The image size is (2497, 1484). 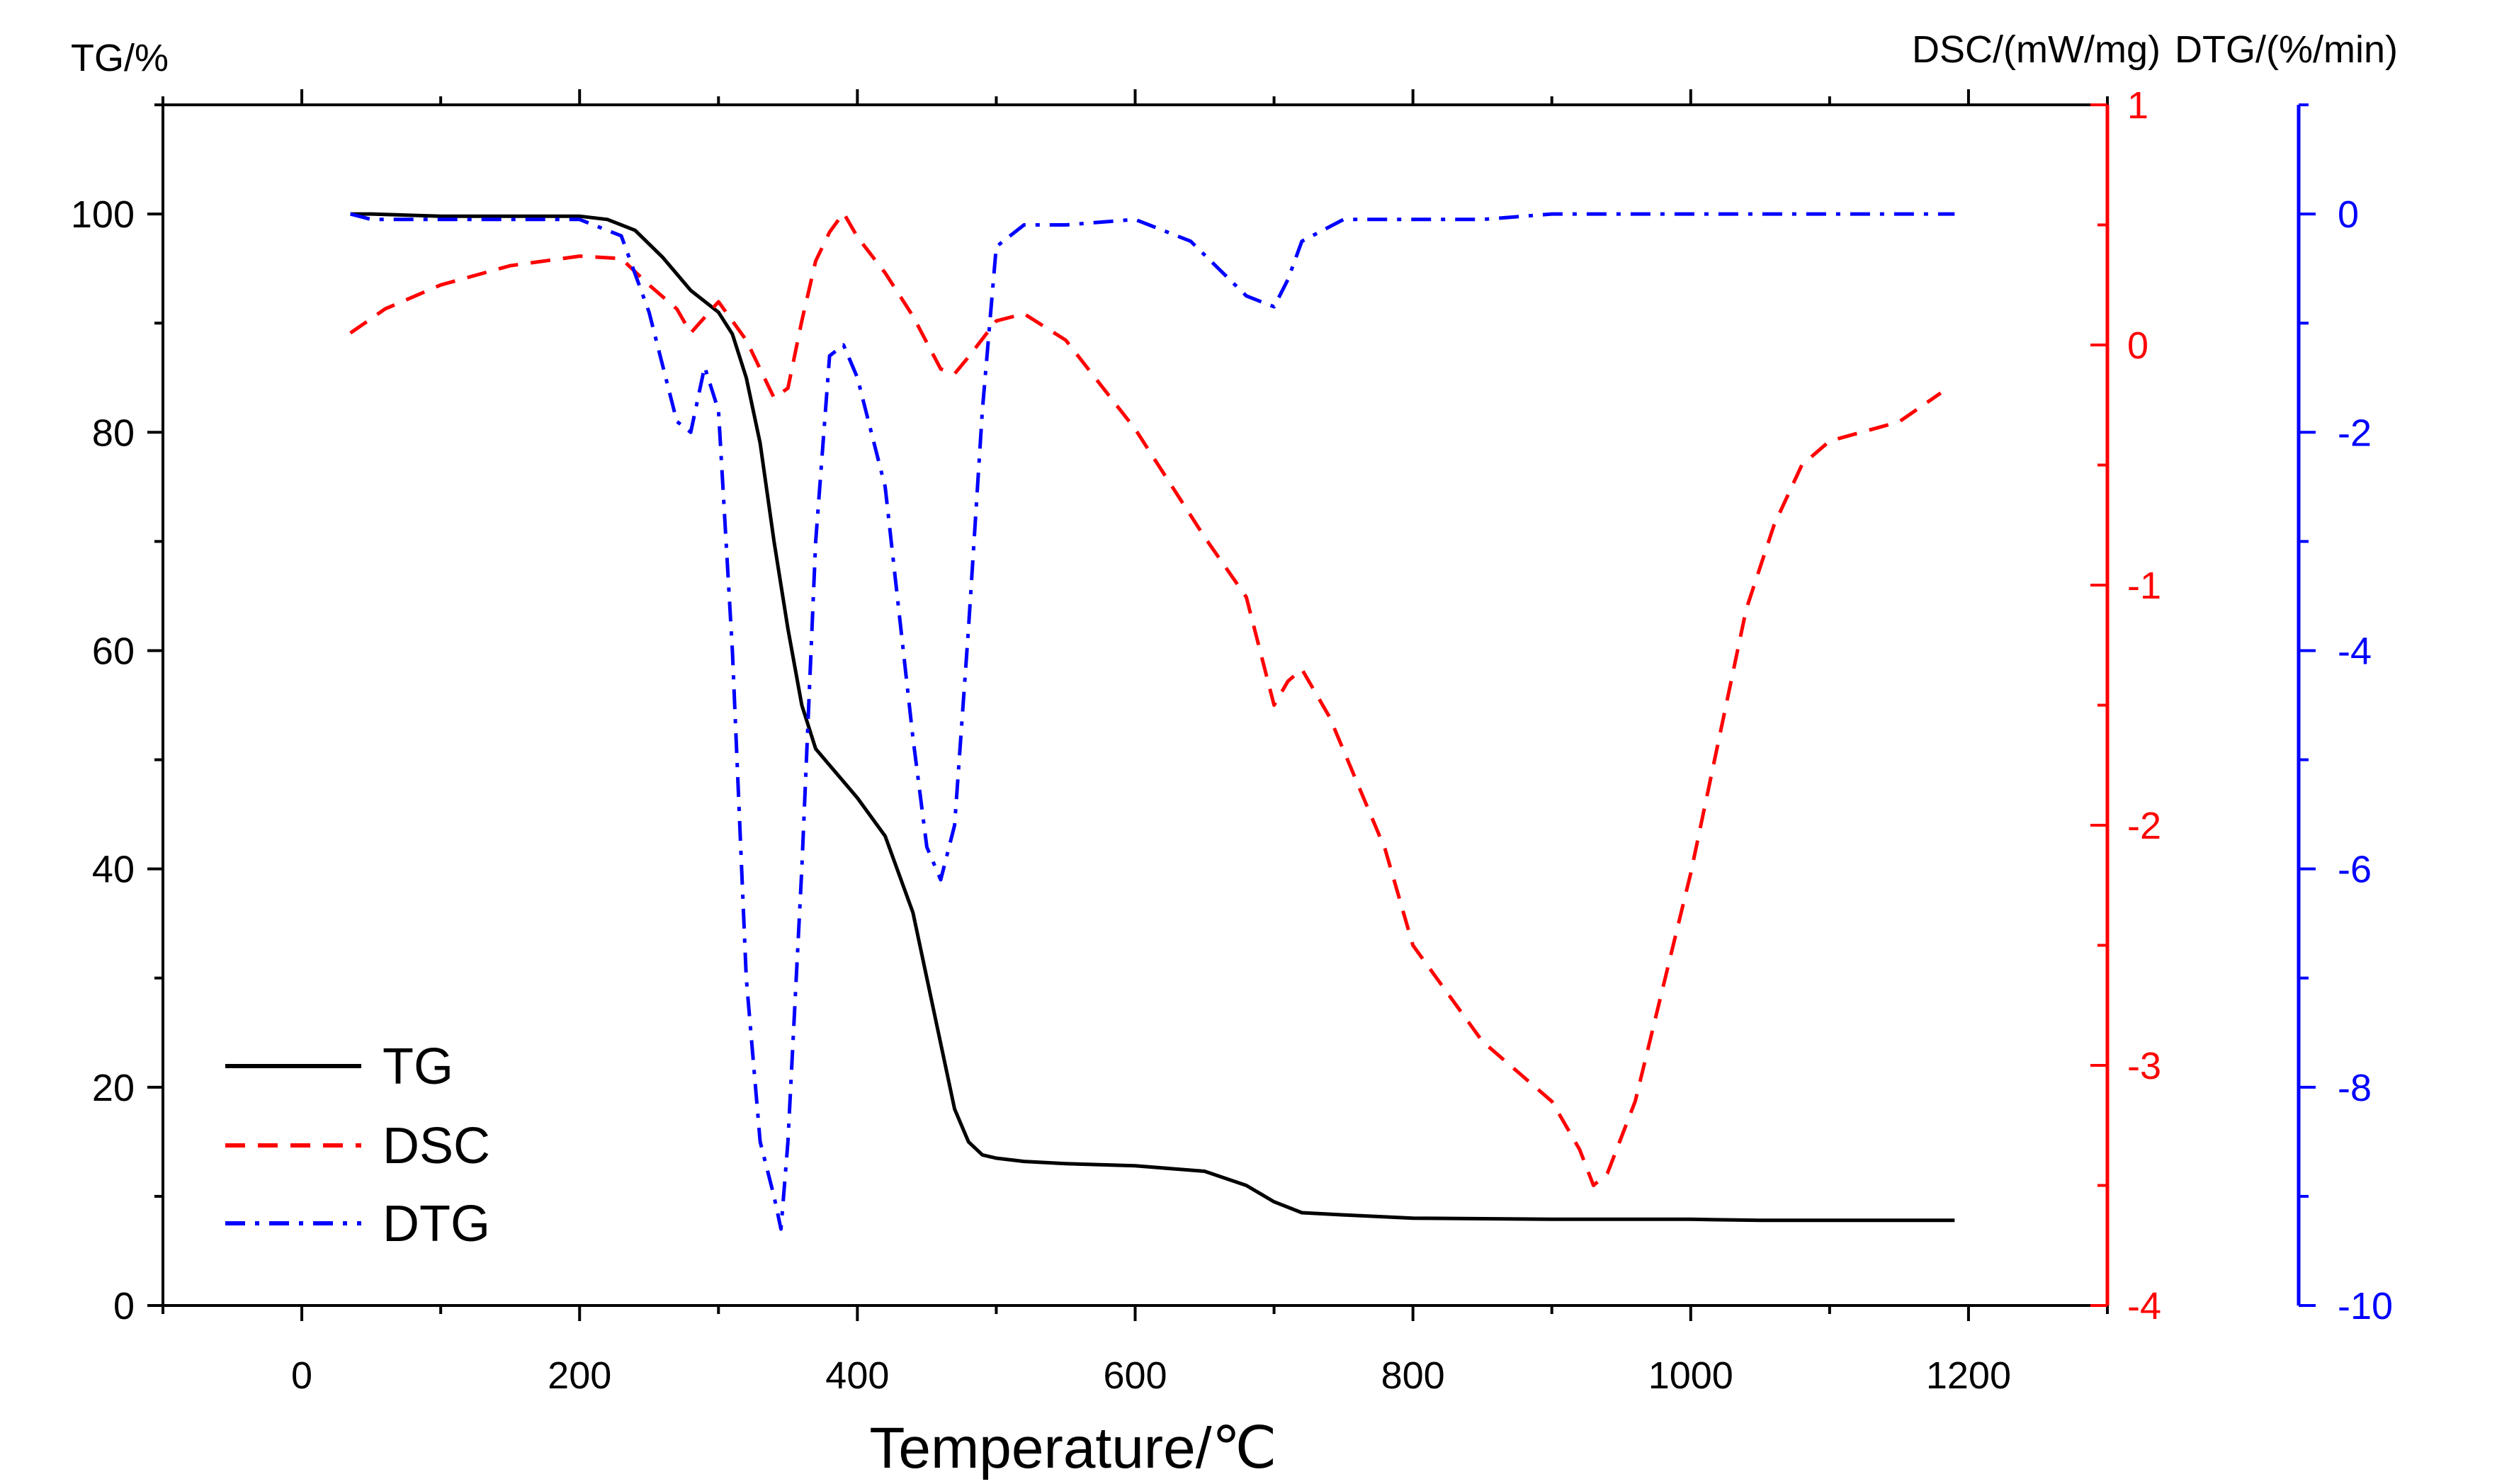 I want to click on dtg-tick-label: -6, so click(x=2355, y=870).